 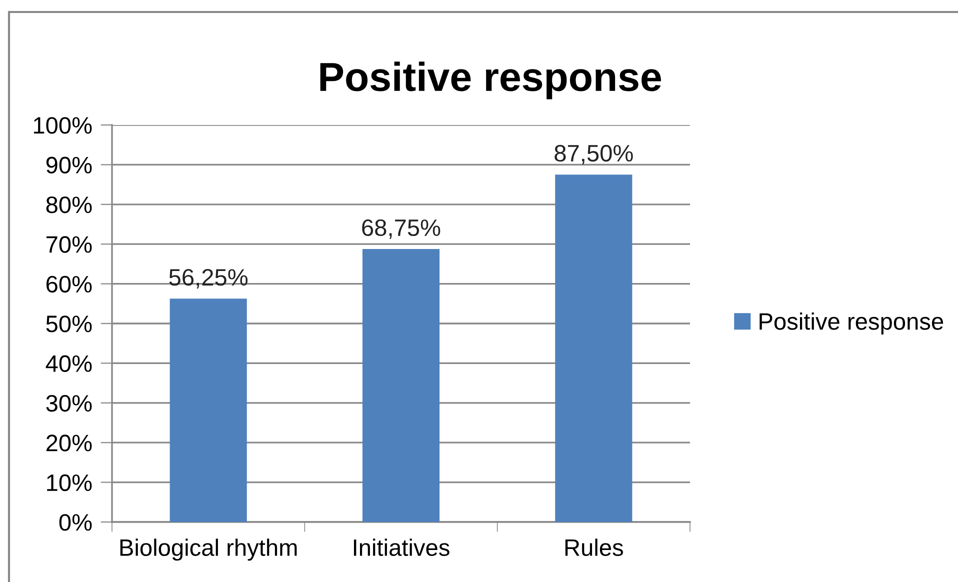 I want to click on y-tick-label: 90%, so click(x=69, y=165).